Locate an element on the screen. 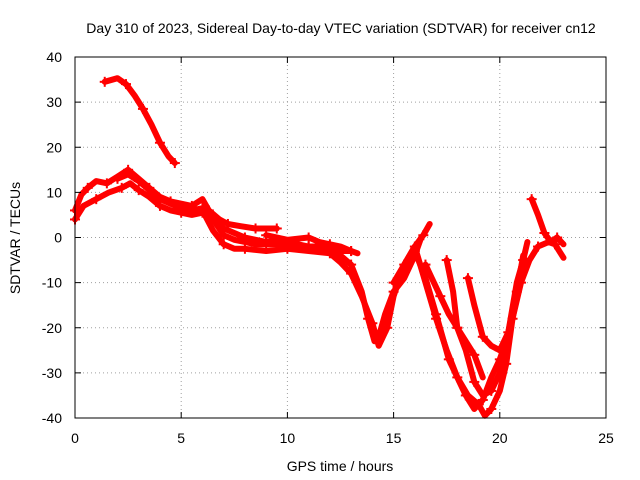  y-tick-label: 10 is located at coordinates (54, 192).